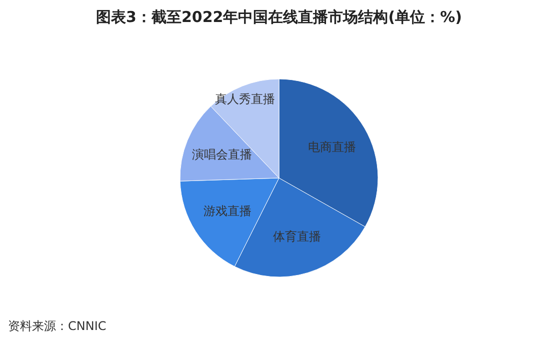  I want to click on slice-label: 真人秀直播, so click(245, 99).